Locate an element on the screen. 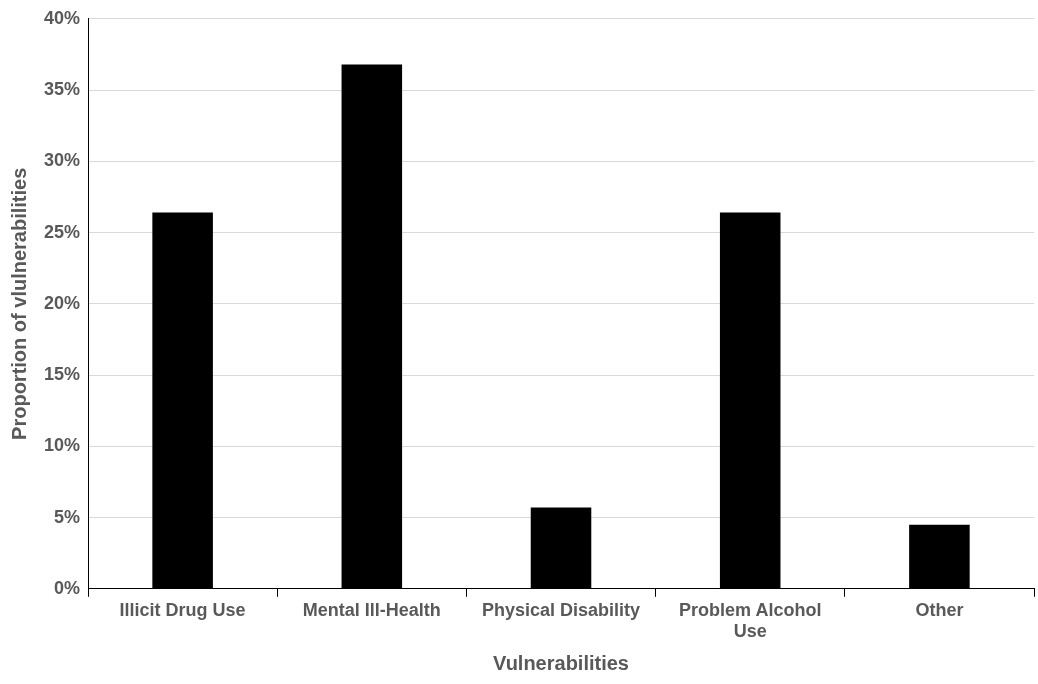 This screenshot has width=1038, height=684. x-tick-label: Mental Ill-Health is located at coordinates (371, 609).